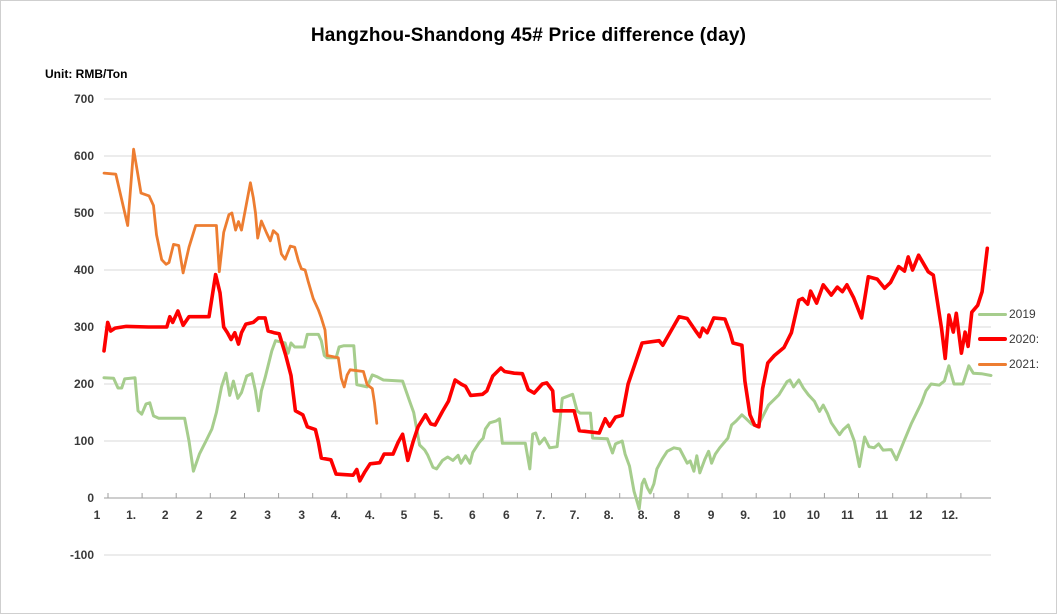 This screenshot has height=614, width=1057. I want to click on legend-swatch-2020, so click(992, 339).